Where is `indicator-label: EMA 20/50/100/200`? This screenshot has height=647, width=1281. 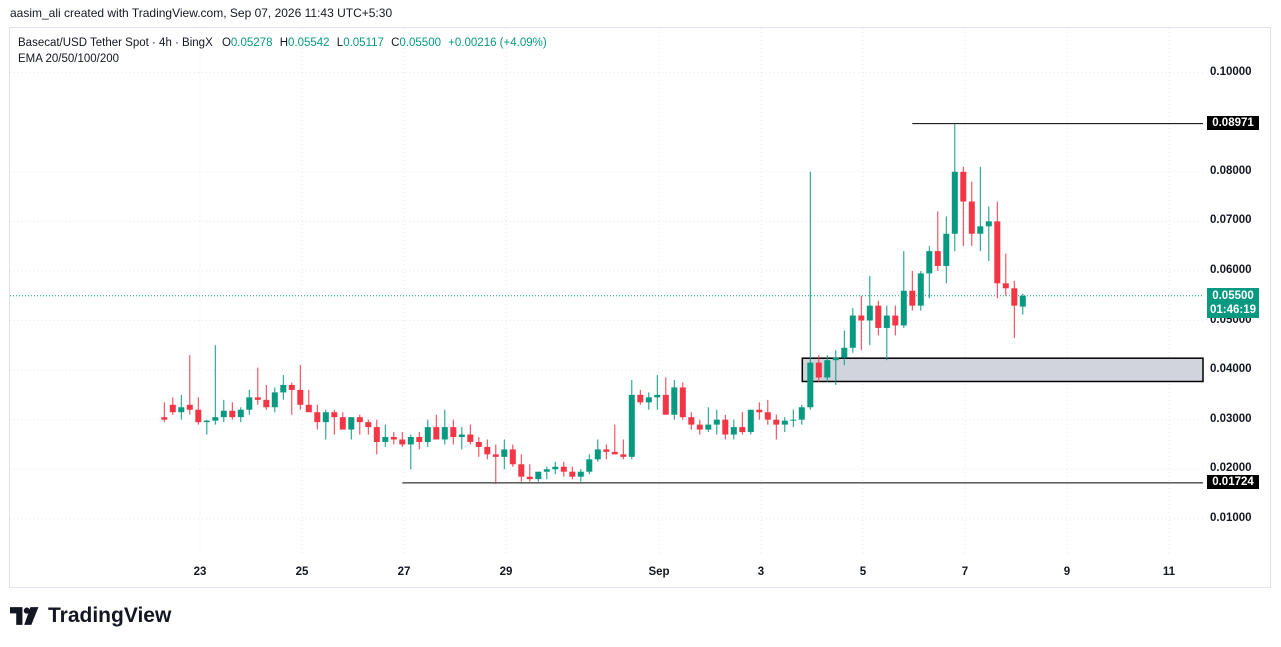
indicator-label: EMA 20/50/100/200 is located at coordinates (69, 59).